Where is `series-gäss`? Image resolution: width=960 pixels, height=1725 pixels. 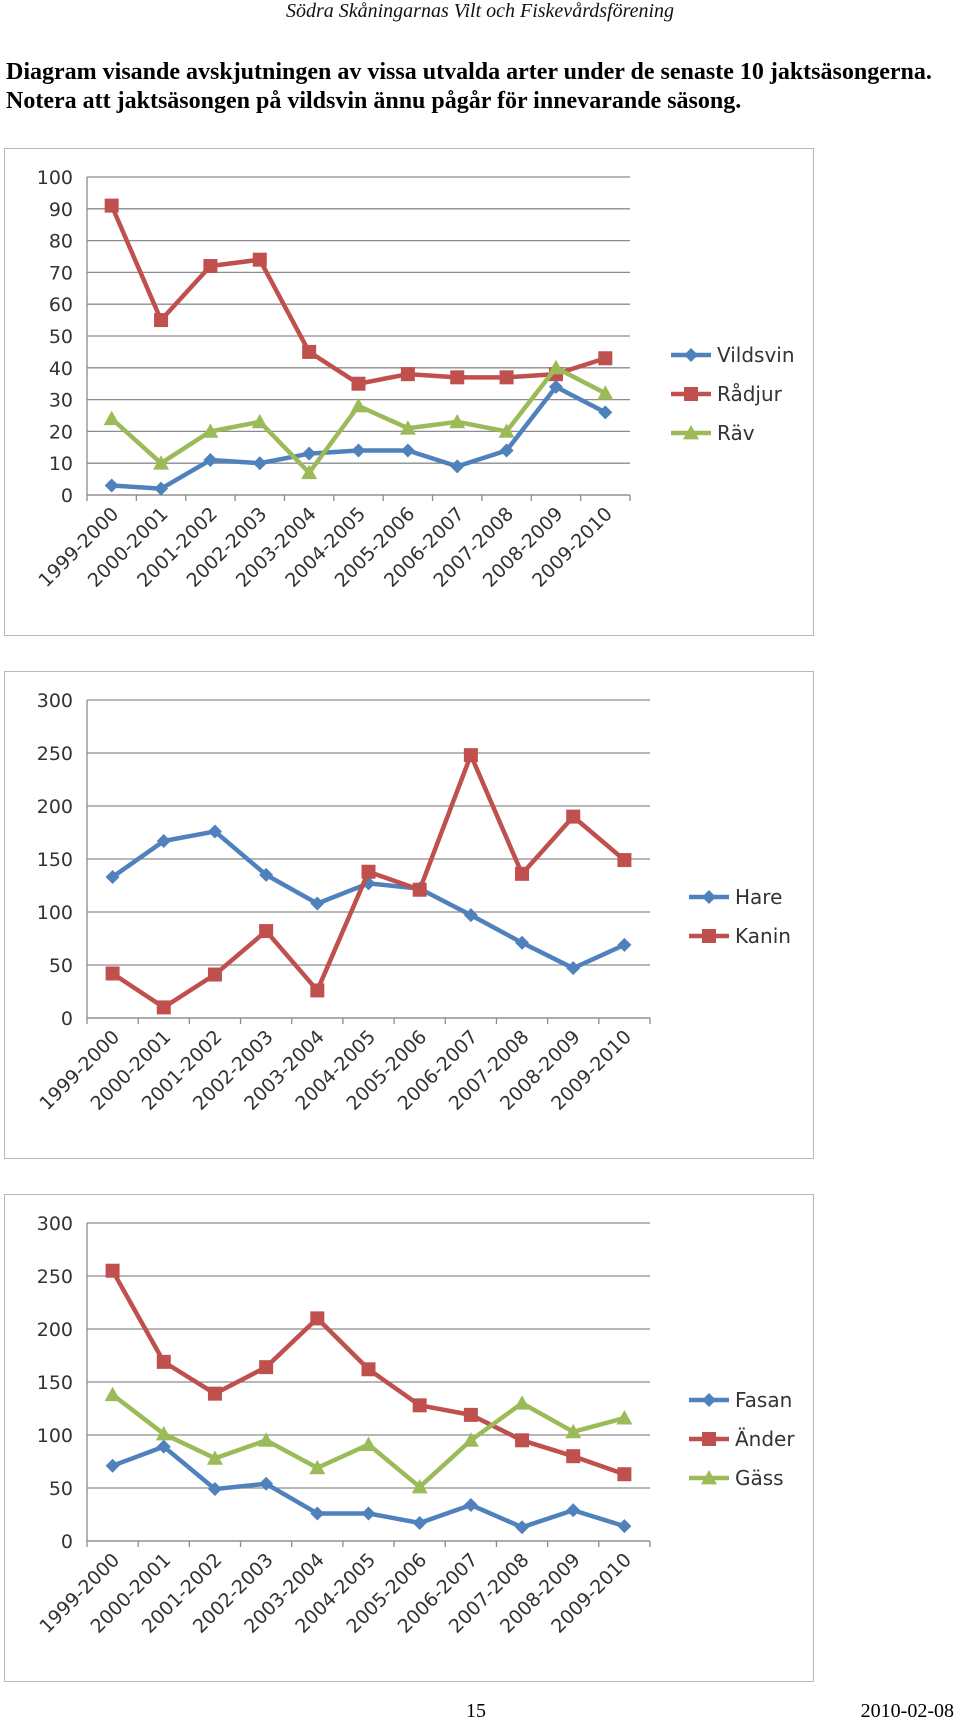
series-gäss is located at coordinates (368, 1440).